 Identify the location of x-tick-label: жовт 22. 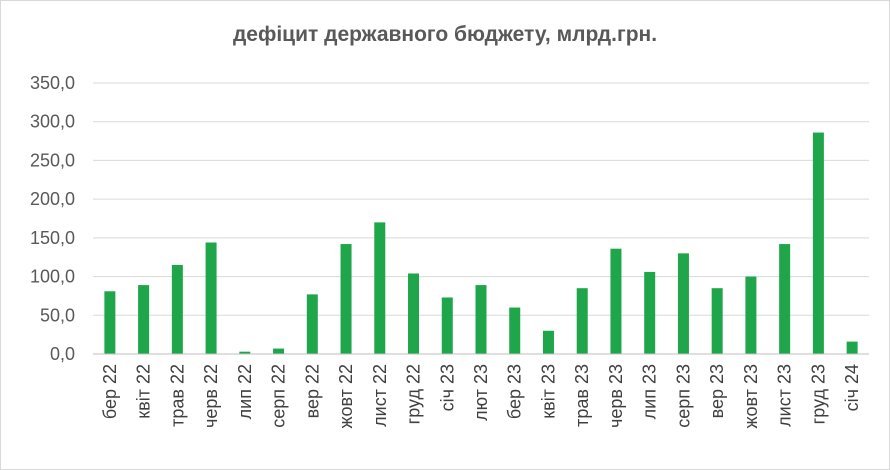
(346, 396).